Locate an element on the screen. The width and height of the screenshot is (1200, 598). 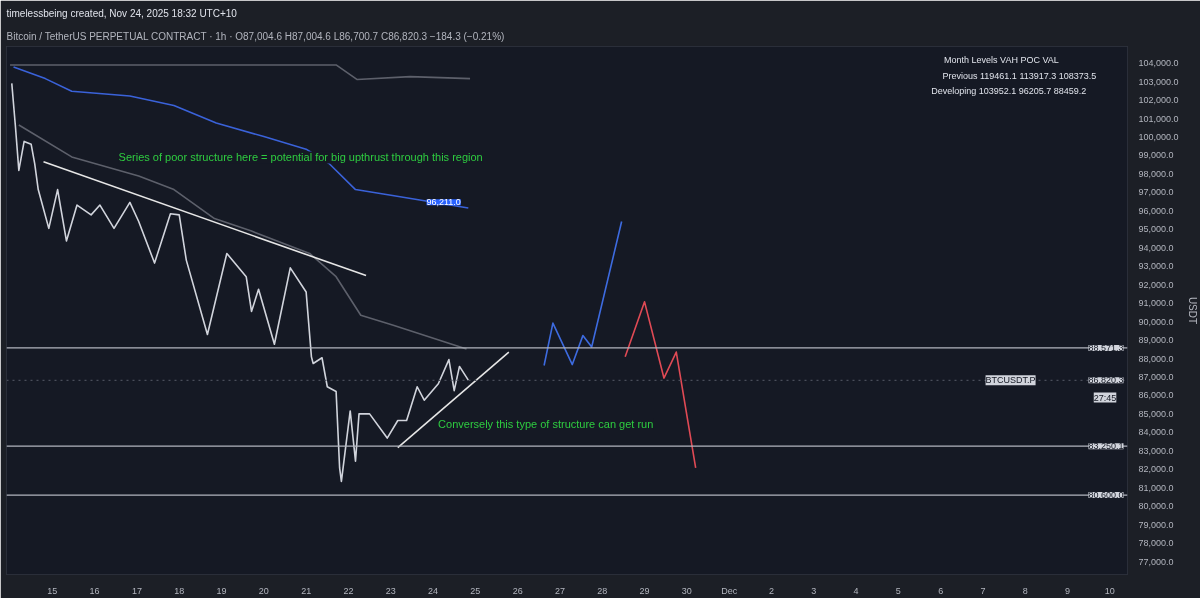
annotation: Series of poor structure here = potential for big upthrust through this region is located at coordinates (300, 157).